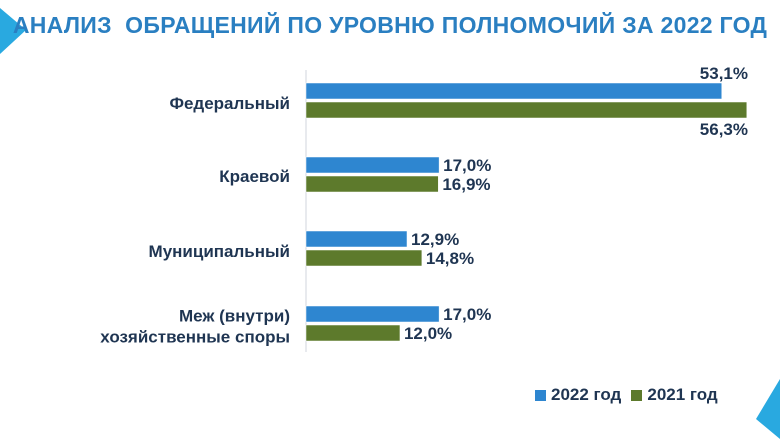 This screenshot has height=439, width=780. What do you see at coordinates (768, 409) in the screenshot?
I see `decorative-triangle-right` at bounding box center [768, 409].